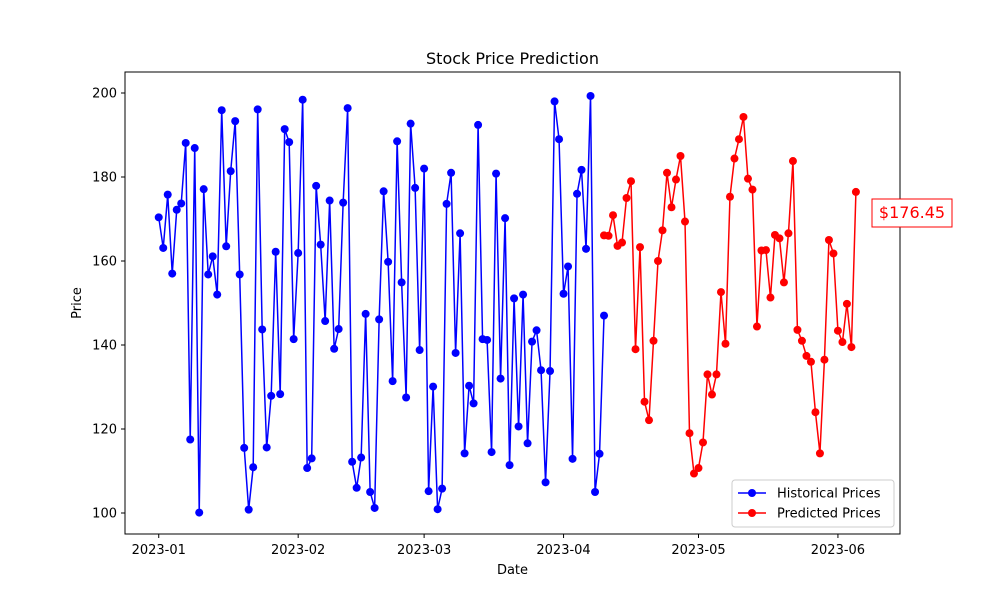  Describe the element at coordinates (752, 493) in the screenshot. I see `legend-marker-historical` at that location.